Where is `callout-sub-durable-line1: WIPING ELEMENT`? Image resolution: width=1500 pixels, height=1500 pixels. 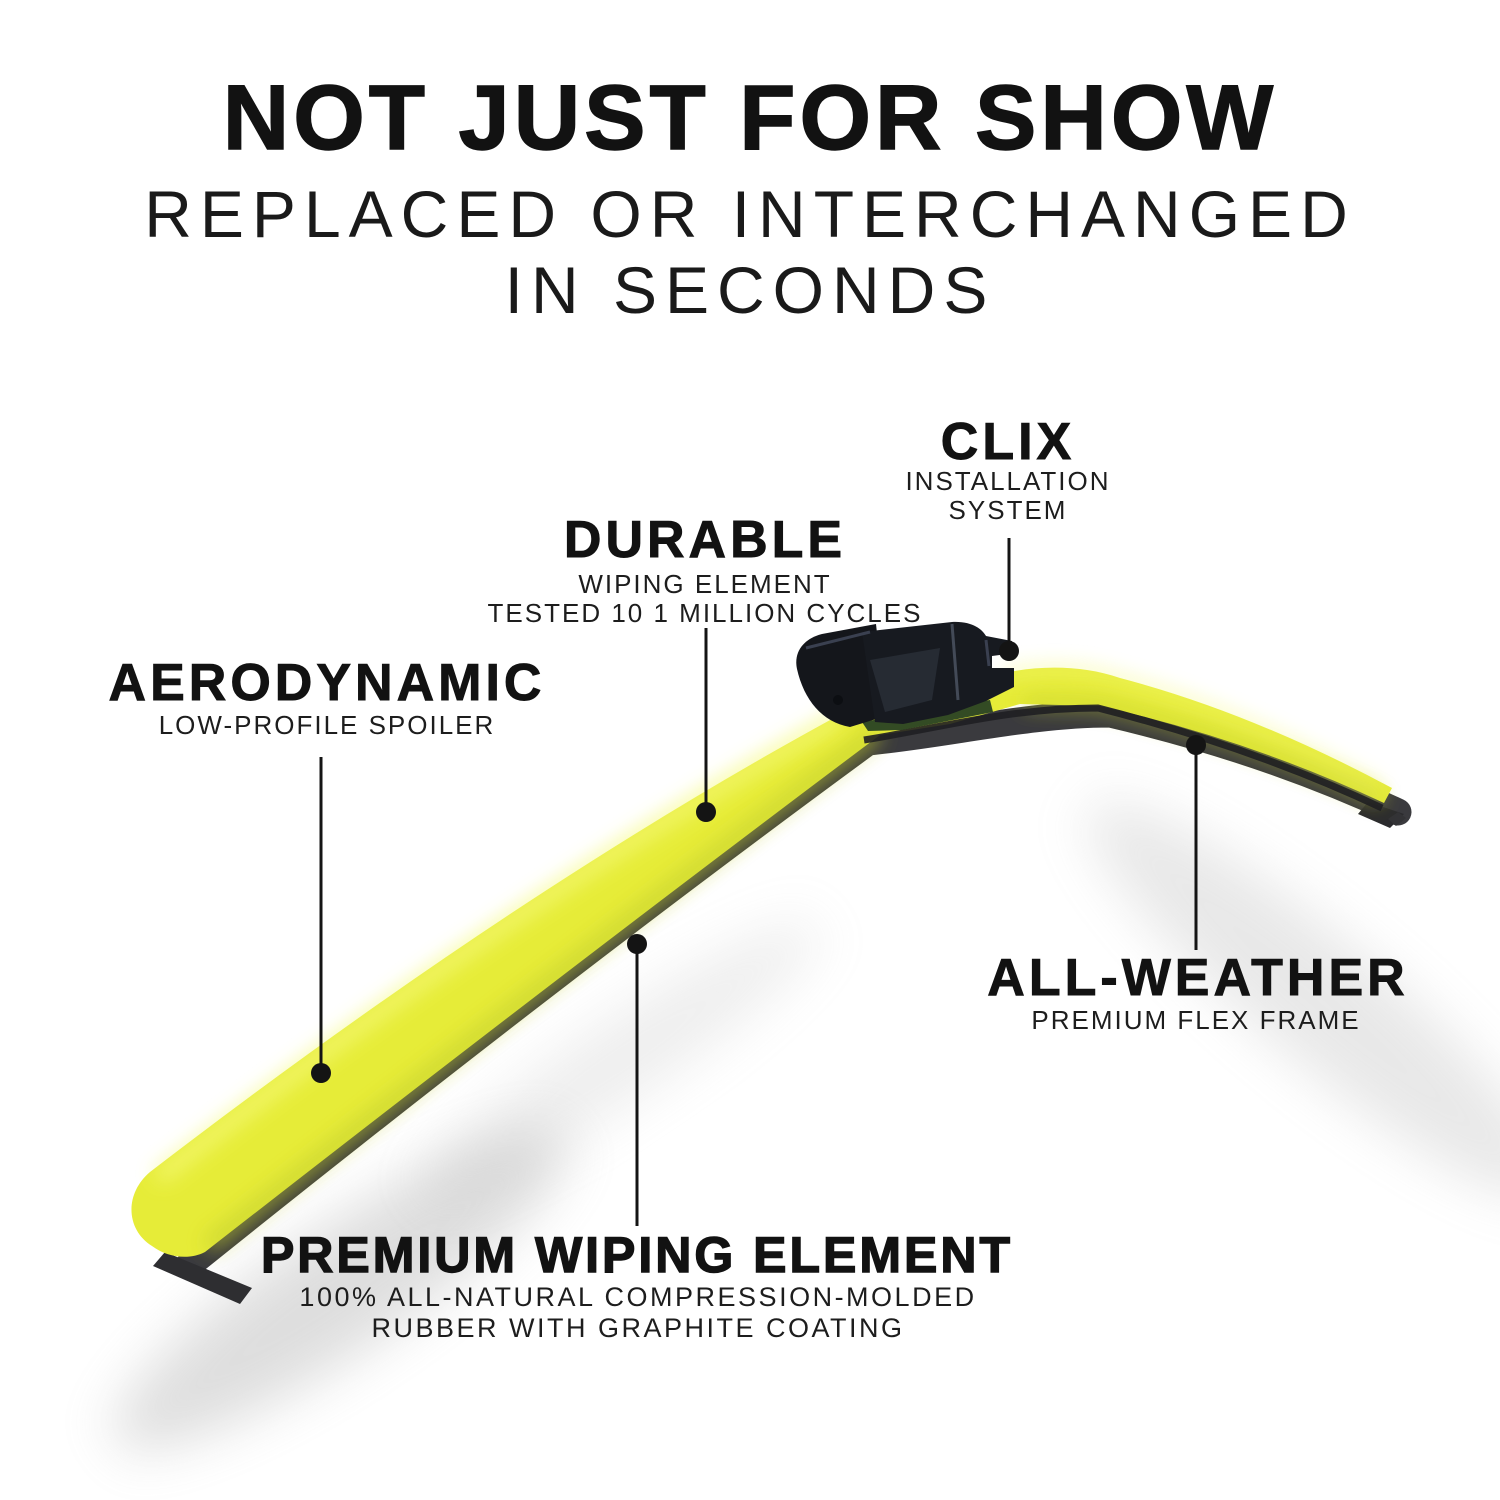 callout-sub-durable-line1: WIPING ELEMENT is located at coordinates (705, 584).